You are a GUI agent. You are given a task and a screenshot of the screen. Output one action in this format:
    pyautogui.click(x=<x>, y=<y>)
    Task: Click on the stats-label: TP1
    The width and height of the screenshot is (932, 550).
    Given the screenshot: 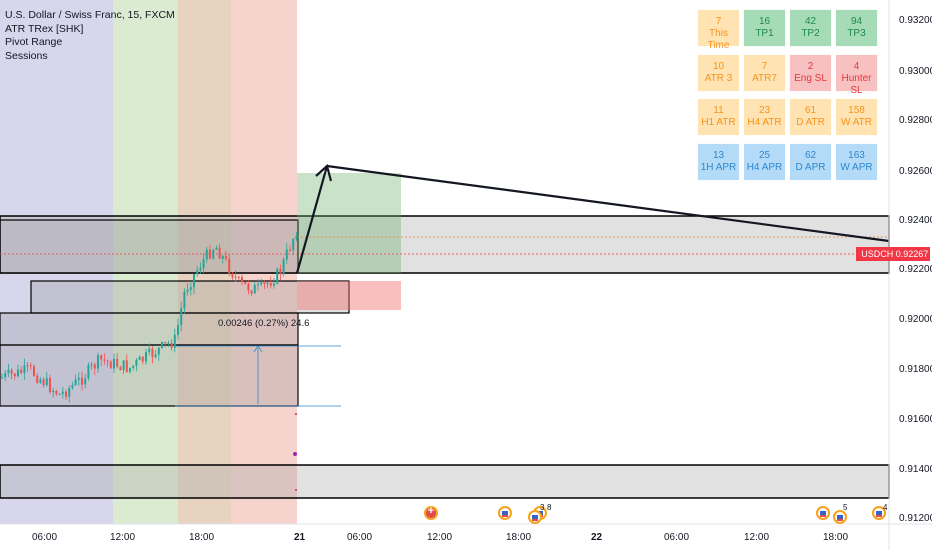 What is the action you would take?
    pyautogui.click(x=764, y=33)
    